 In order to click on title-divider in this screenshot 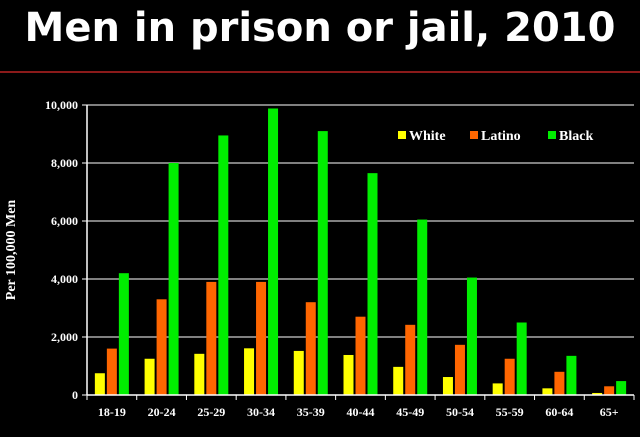, I will do `click(320, 72)`.